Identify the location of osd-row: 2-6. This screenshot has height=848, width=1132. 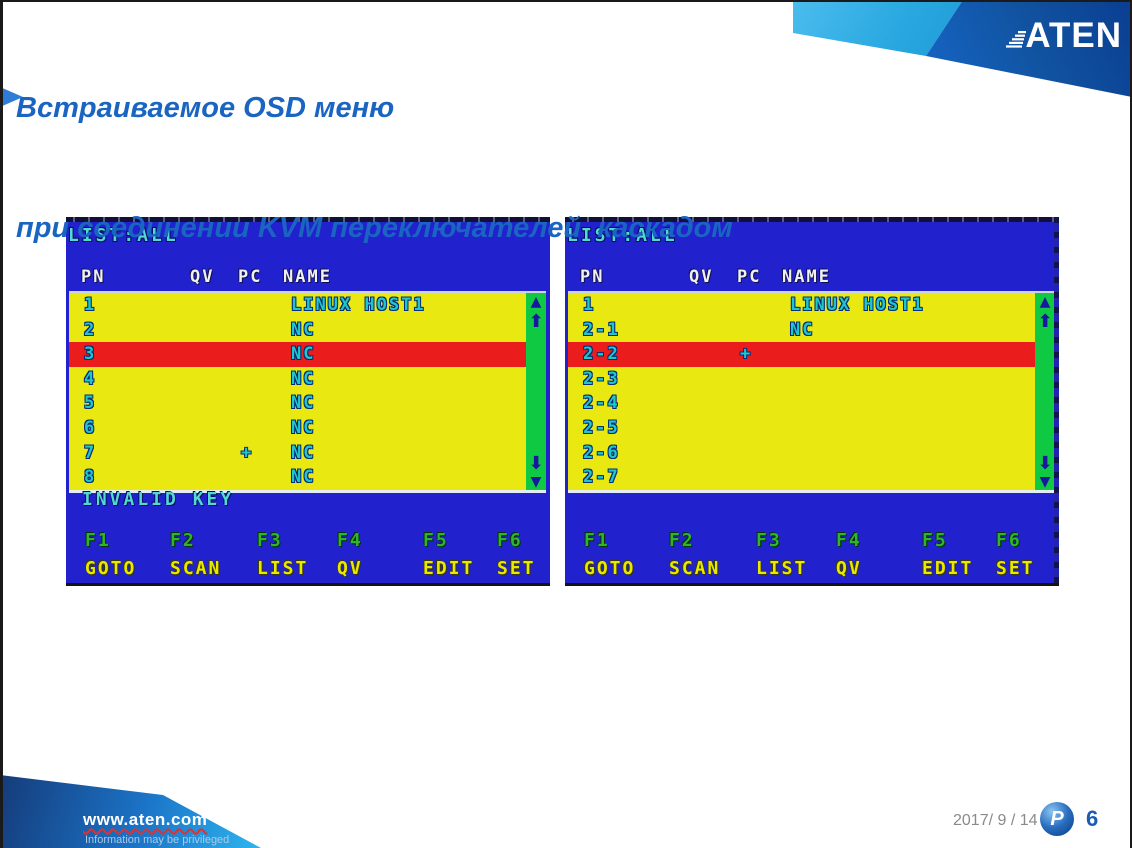
(801, 453).